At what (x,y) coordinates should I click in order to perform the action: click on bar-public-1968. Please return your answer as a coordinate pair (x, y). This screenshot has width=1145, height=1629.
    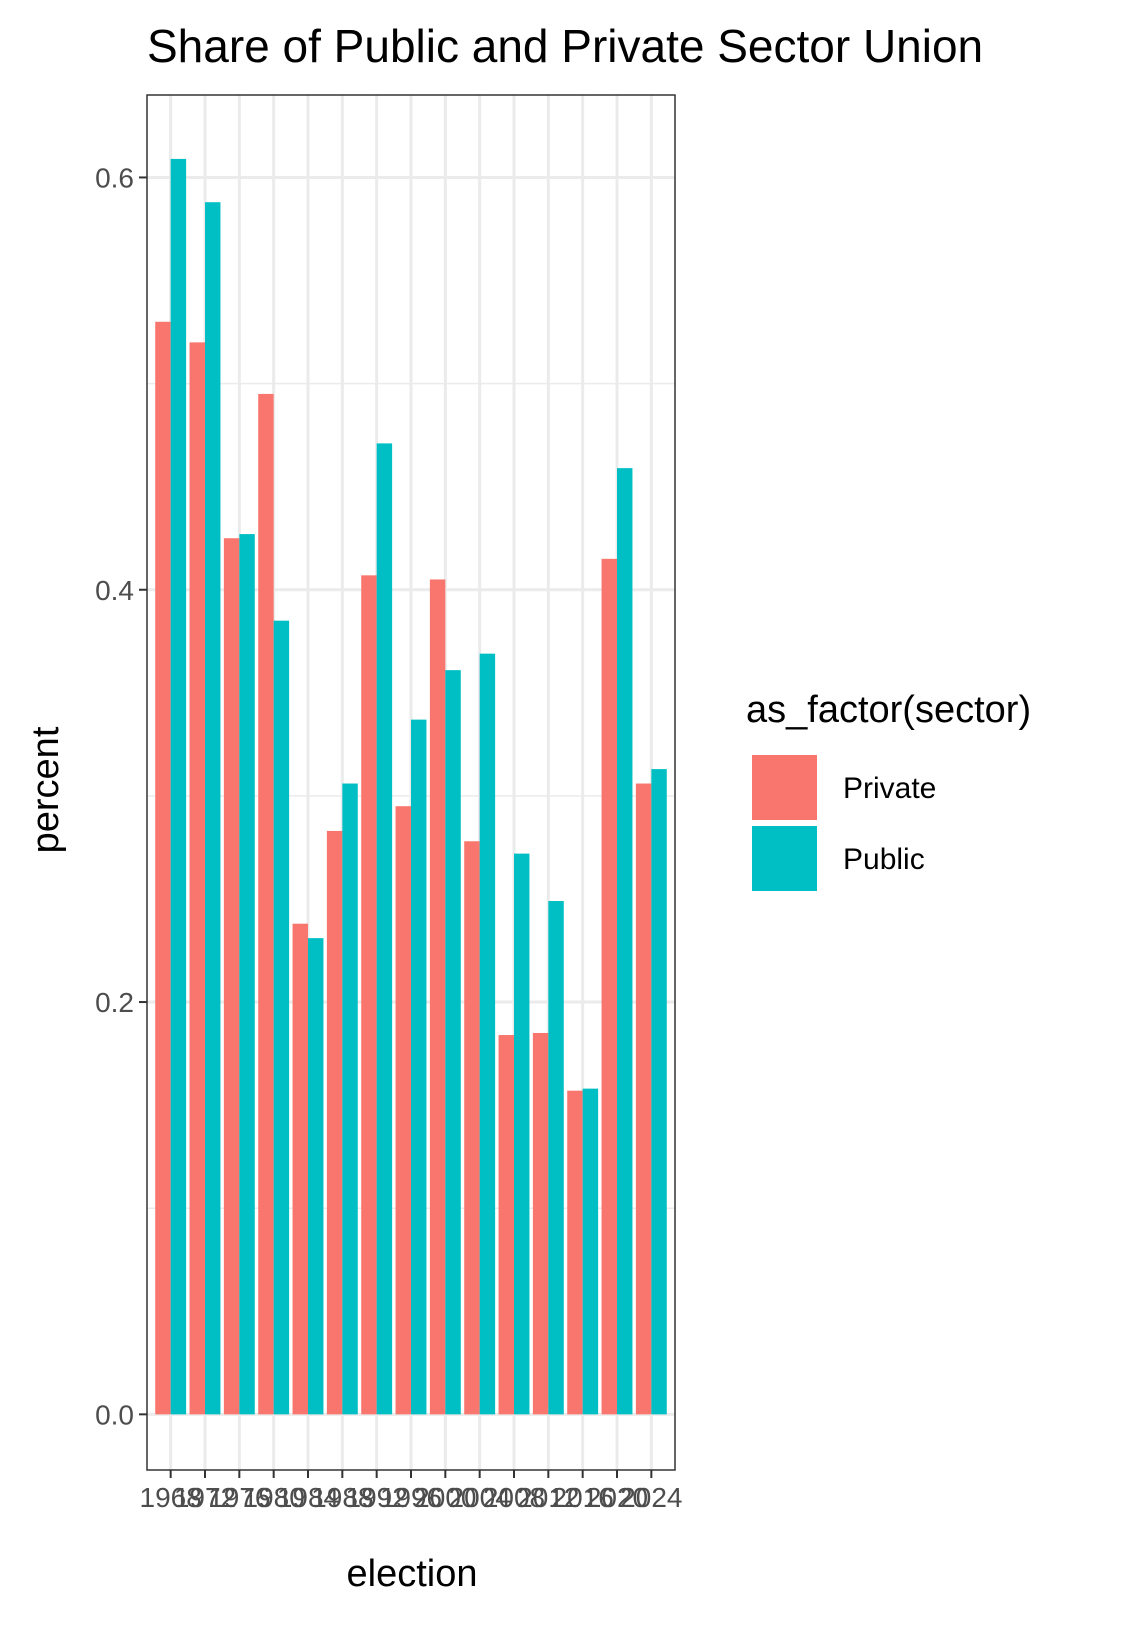
    Looking at the image, I should click on (178, 786).